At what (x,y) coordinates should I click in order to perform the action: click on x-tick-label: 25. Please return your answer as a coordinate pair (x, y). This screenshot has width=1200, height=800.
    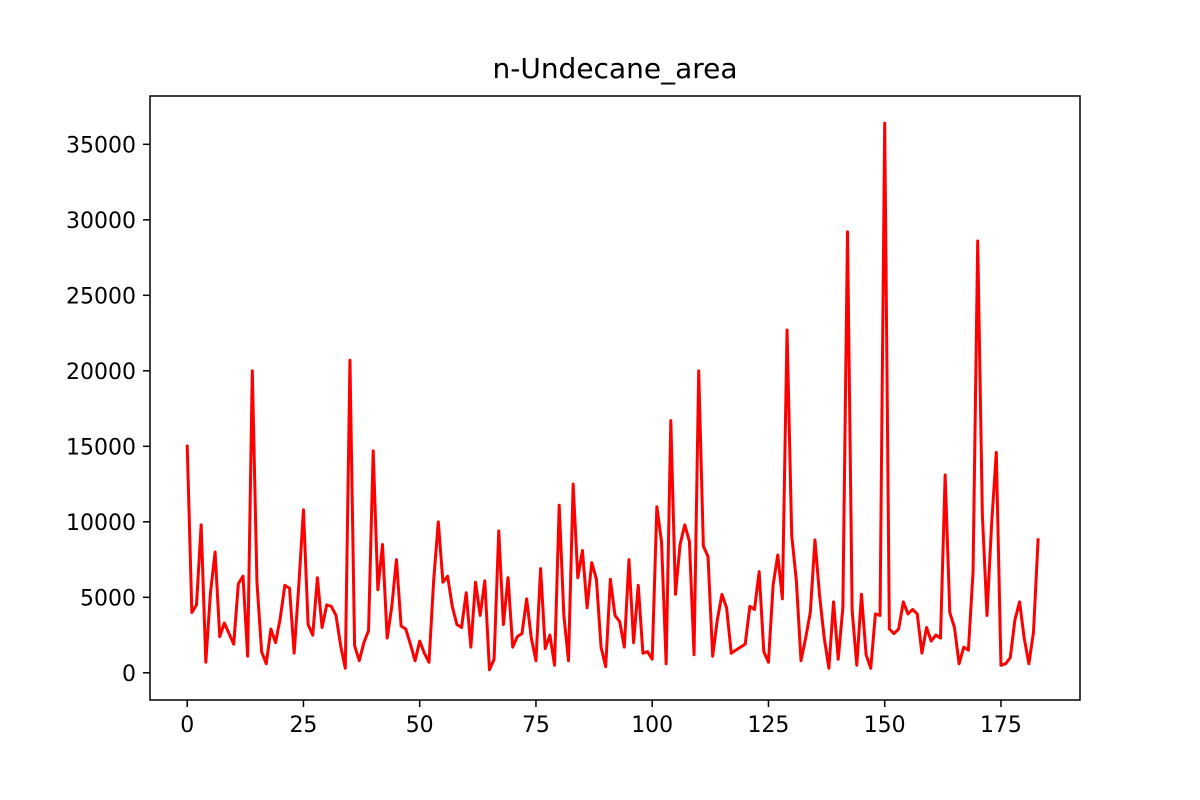
    Looking at the image, I should click on (303, 725).